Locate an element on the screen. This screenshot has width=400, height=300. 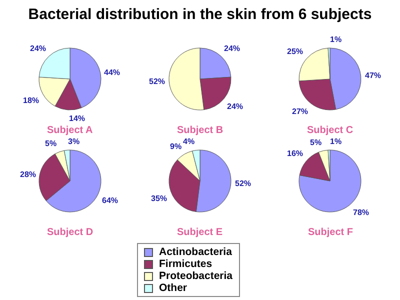
legend-label: Proteobacteria is located at coordinates (196, 276).